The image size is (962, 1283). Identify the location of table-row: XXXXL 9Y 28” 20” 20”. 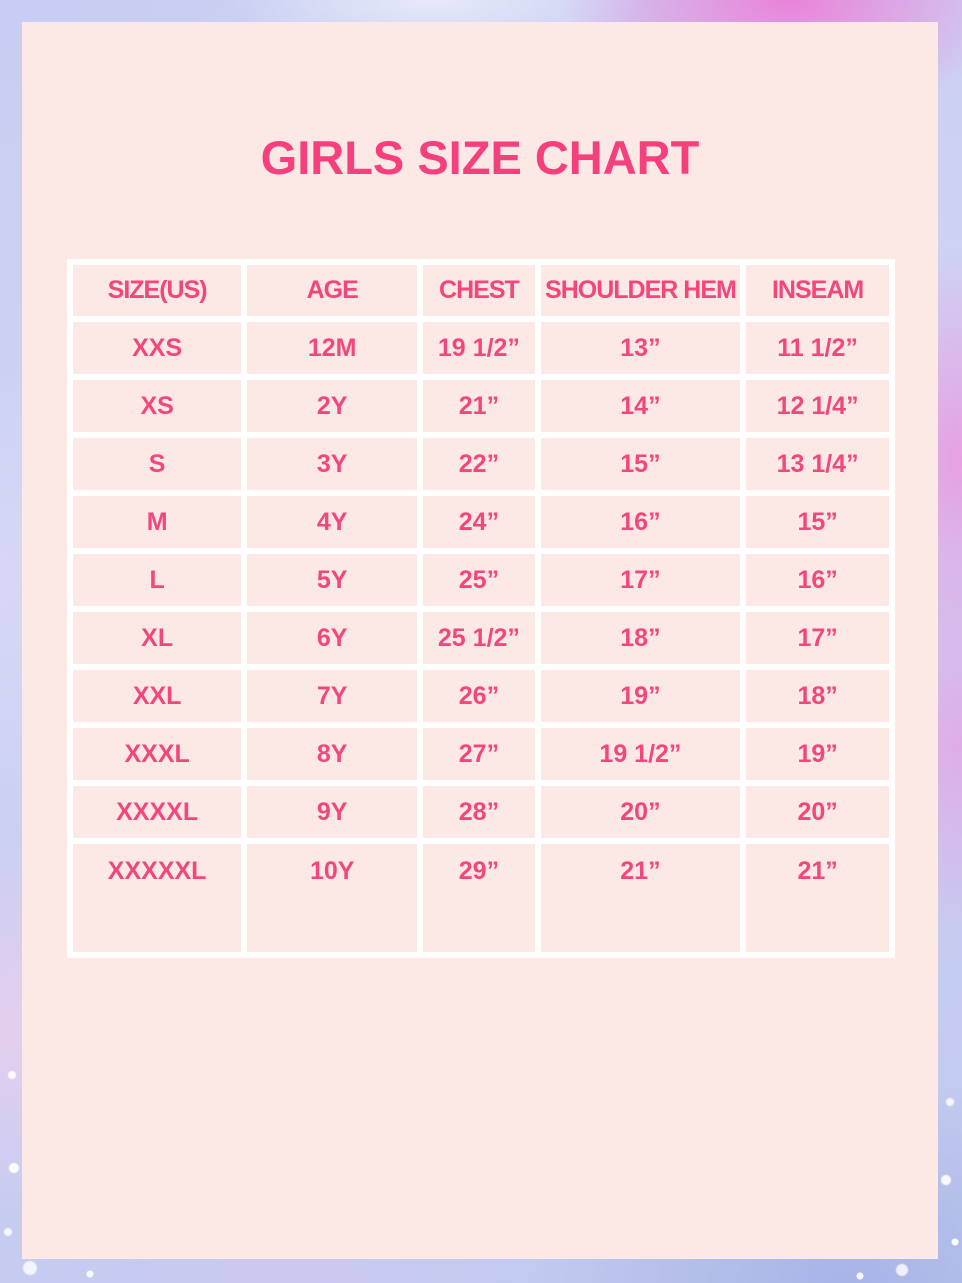
(481, 812).